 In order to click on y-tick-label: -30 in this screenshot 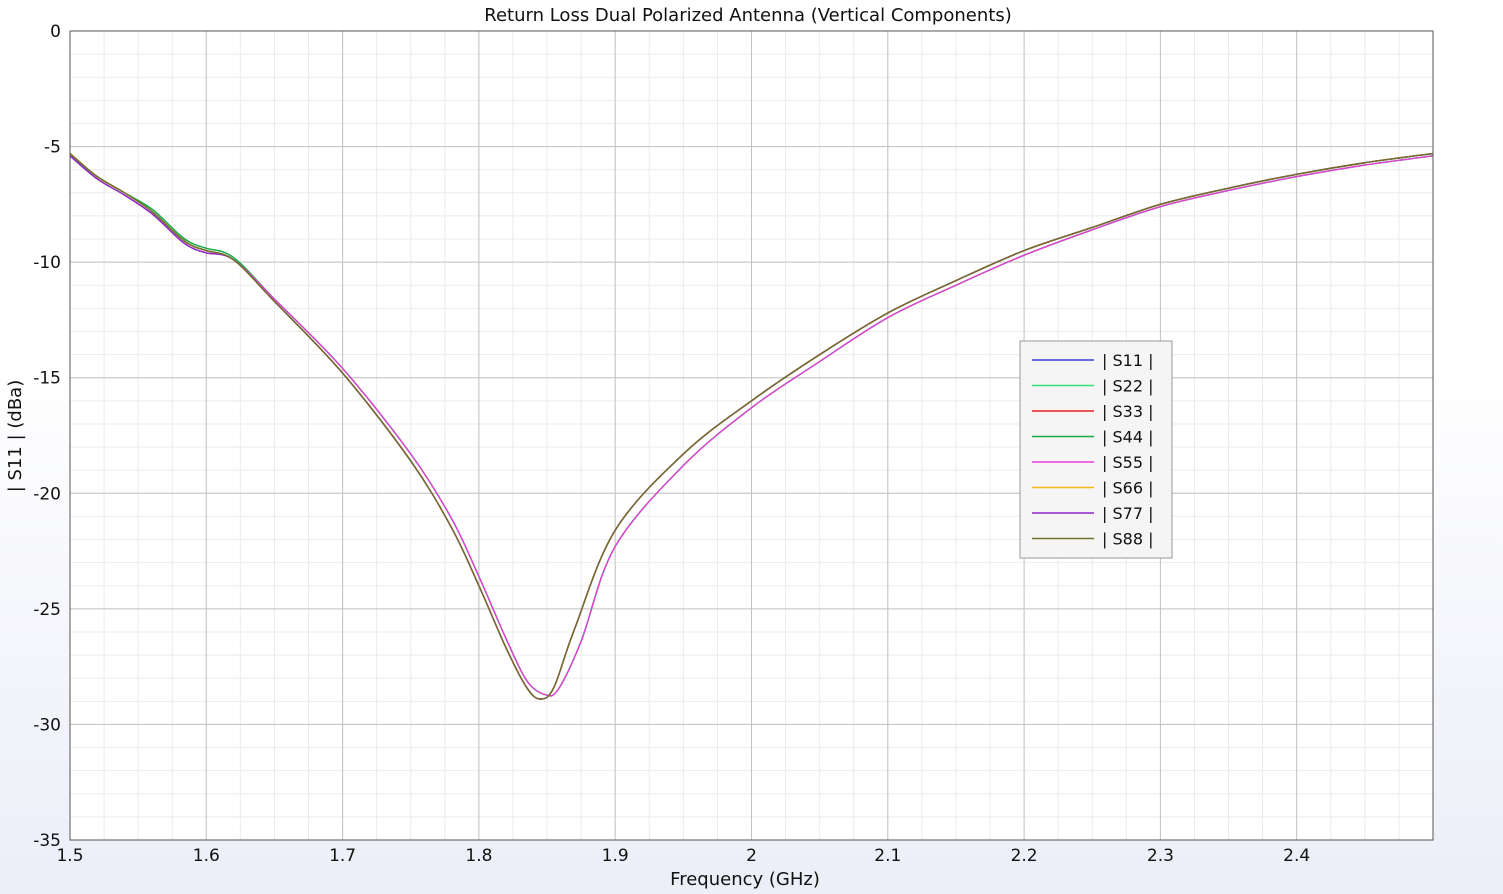, I will do `click(47, 725)`.